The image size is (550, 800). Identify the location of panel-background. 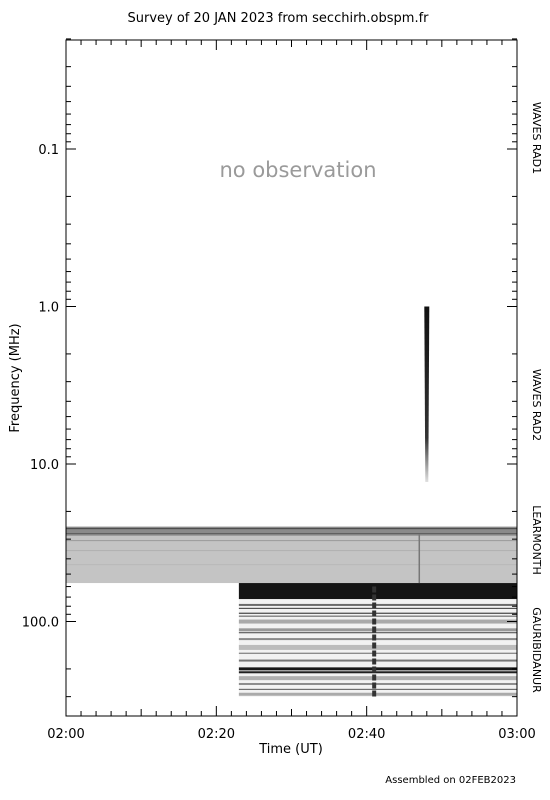
(291, 555).